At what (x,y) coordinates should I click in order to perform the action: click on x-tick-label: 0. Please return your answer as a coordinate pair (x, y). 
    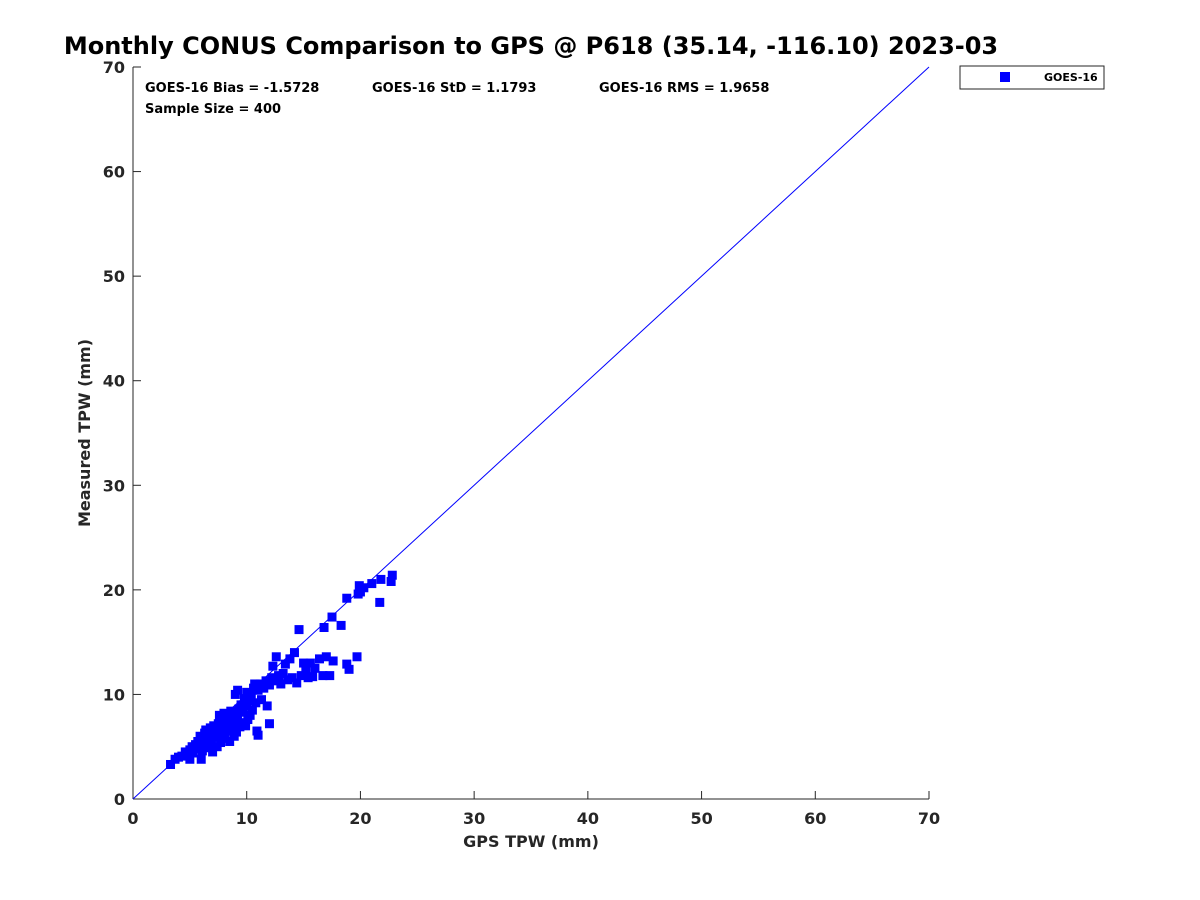
    Looking at the image, I should click on (132, 818).